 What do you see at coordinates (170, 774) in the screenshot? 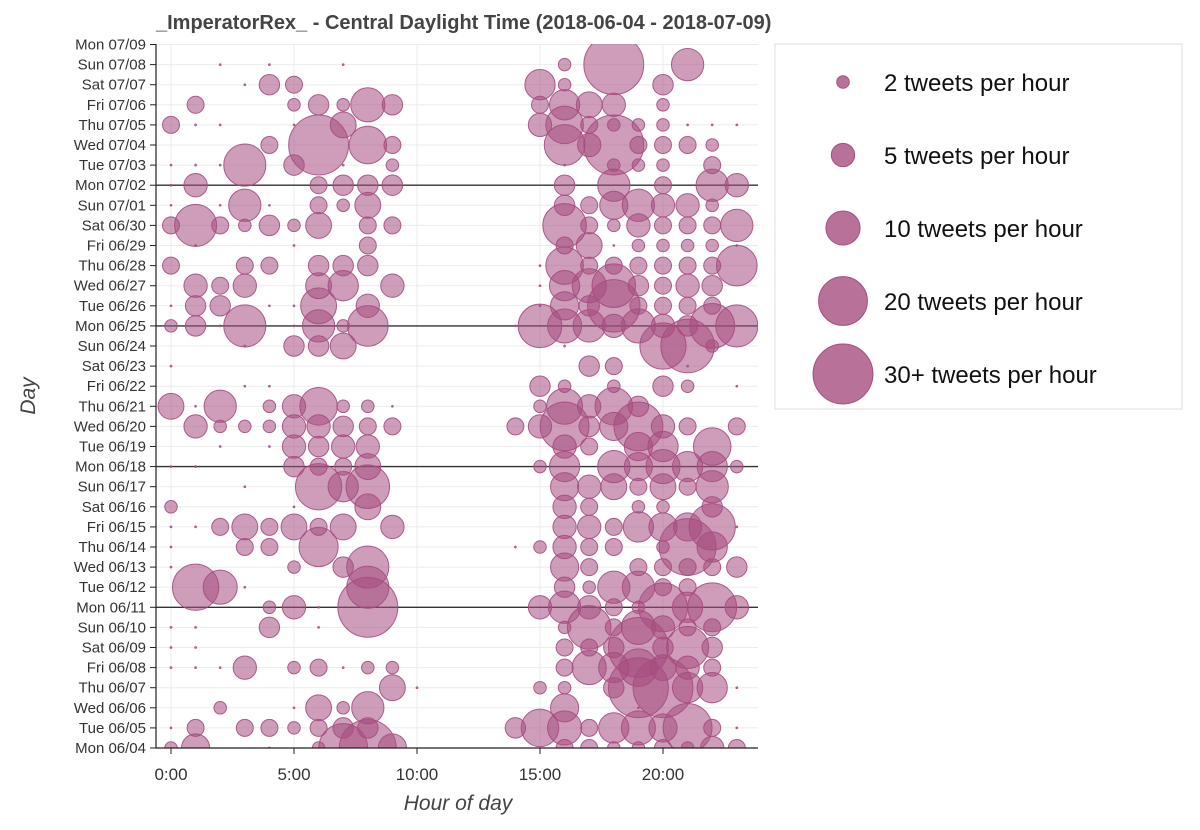
I see `x-tick-label: 0:00` at bounding box center [170, 774].